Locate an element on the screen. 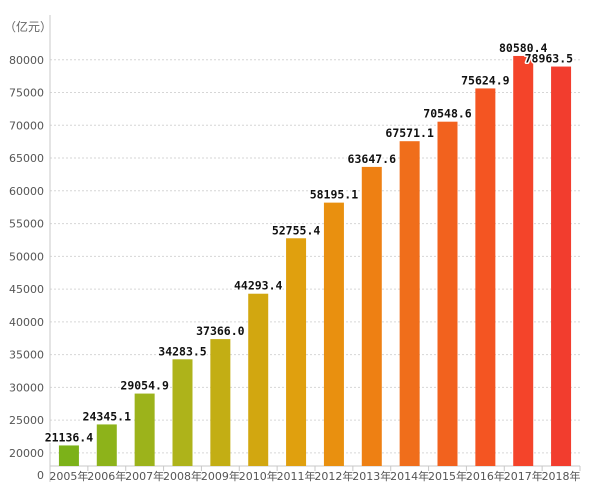 This screenshot has width=595, height=494. x-tick-label: 2015年 is located at coordinates (447, 476).